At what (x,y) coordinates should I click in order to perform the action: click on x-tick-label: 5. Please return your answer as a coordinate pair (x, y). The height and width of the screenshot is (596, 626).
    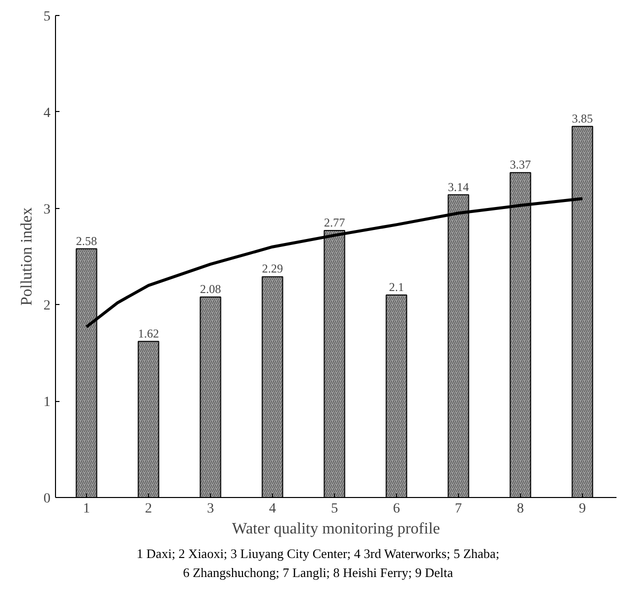
    Looking at the image, I should click on (334, 509).